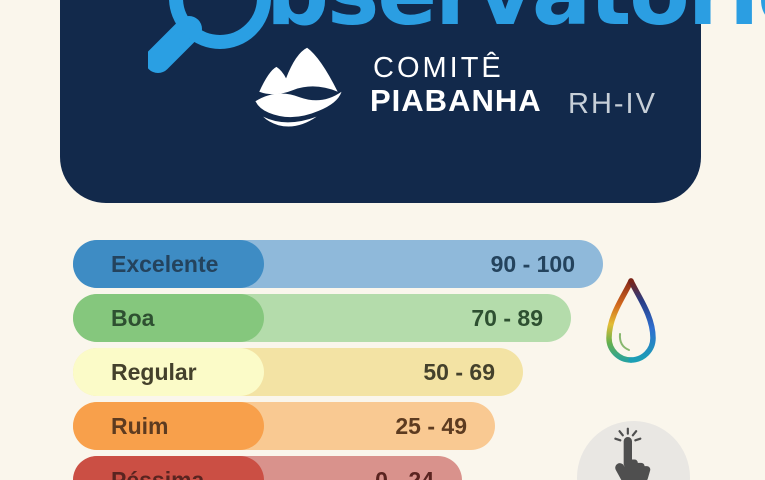 The height and width of the screenshot is (480, 765). Describe the element at coordinates (431, 426) in the screenshot. I see `scale-range-value: 25 - 49` at that location.